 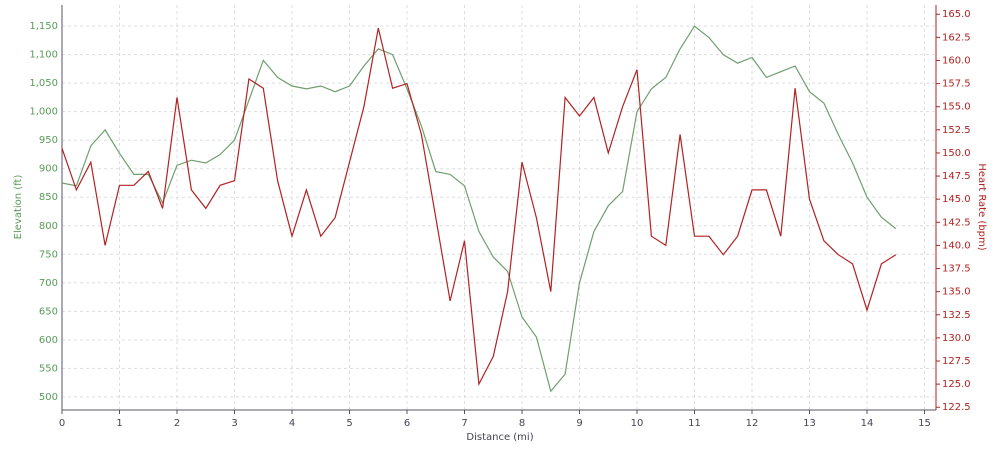 I want to click on y-tick-label: 1,150, so click(x=43, y=26).